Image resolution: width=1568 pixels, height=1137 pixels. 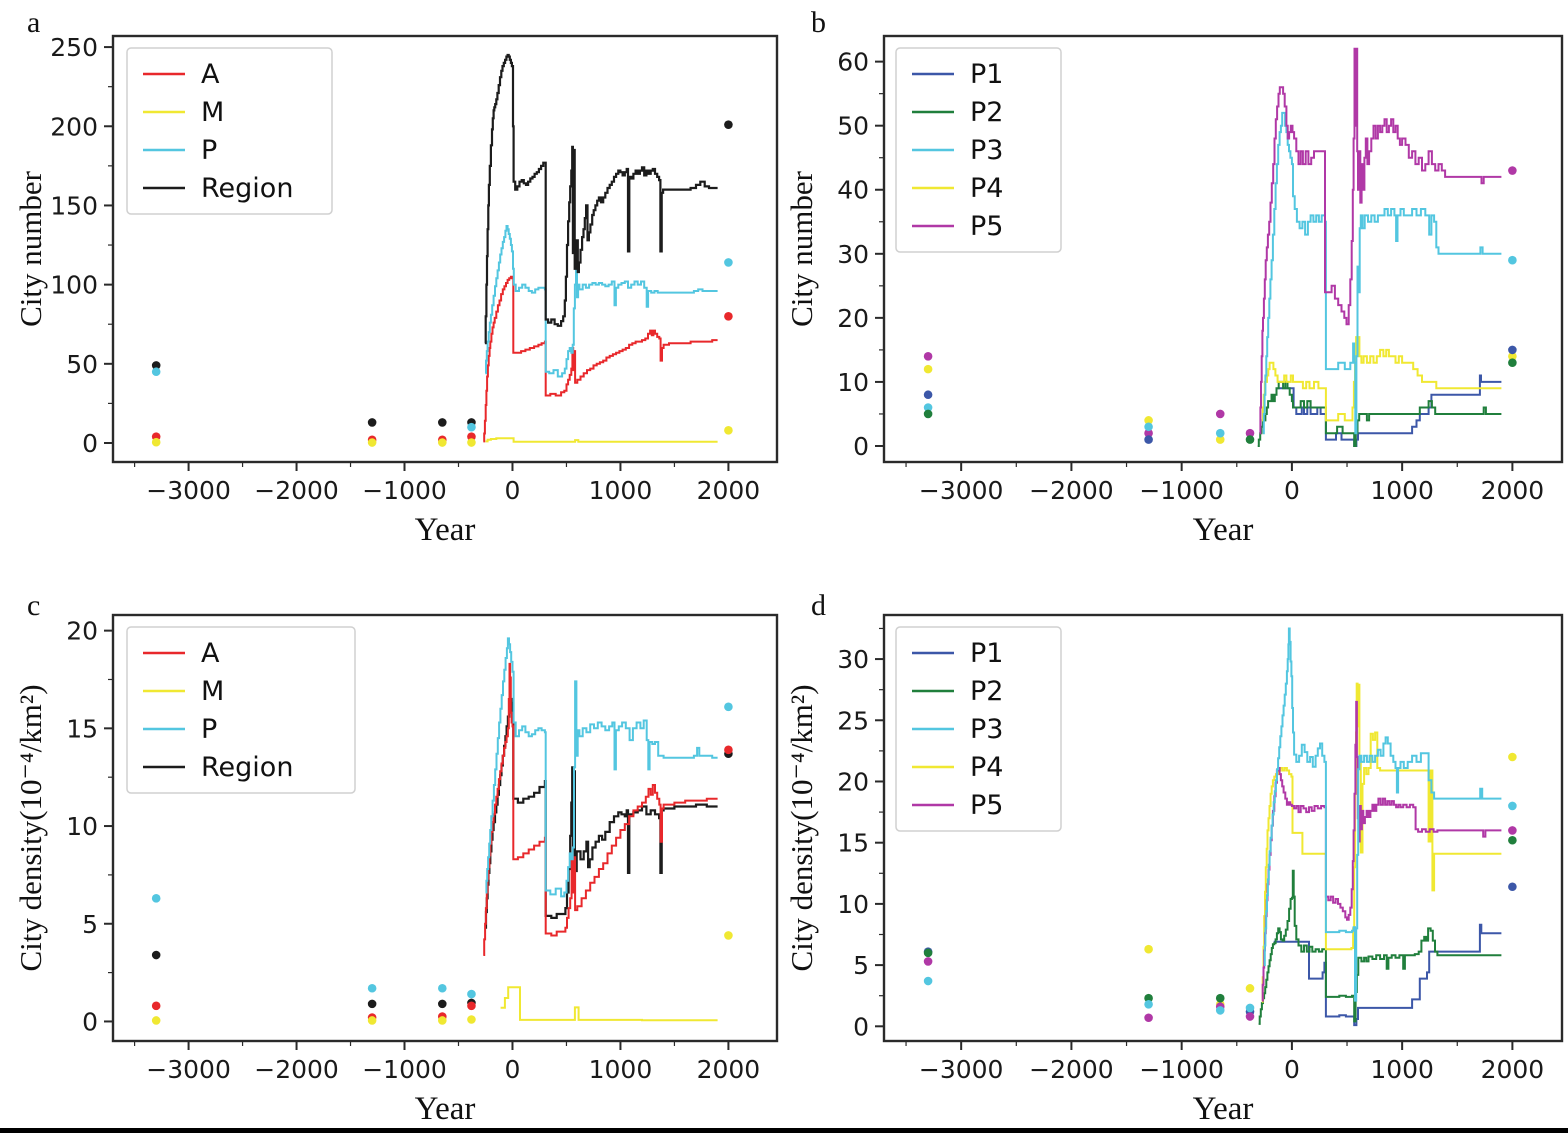 What do you see at coordinates (212, 112) in the screenshot?
I see `legend-label-m: M` at bounding box center [212, 112].